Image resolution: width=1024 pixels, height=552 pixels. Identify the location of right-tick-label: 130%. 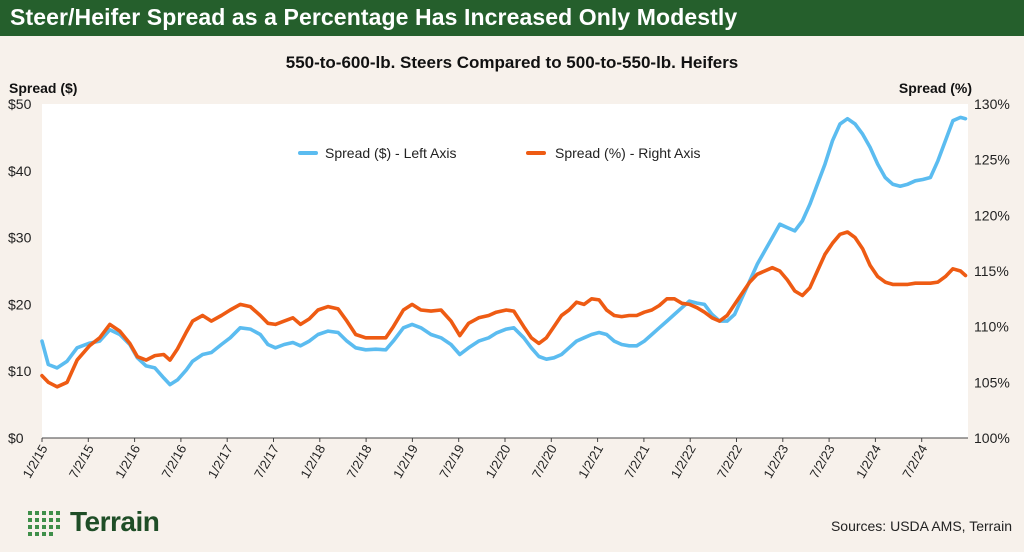
(992, 104).